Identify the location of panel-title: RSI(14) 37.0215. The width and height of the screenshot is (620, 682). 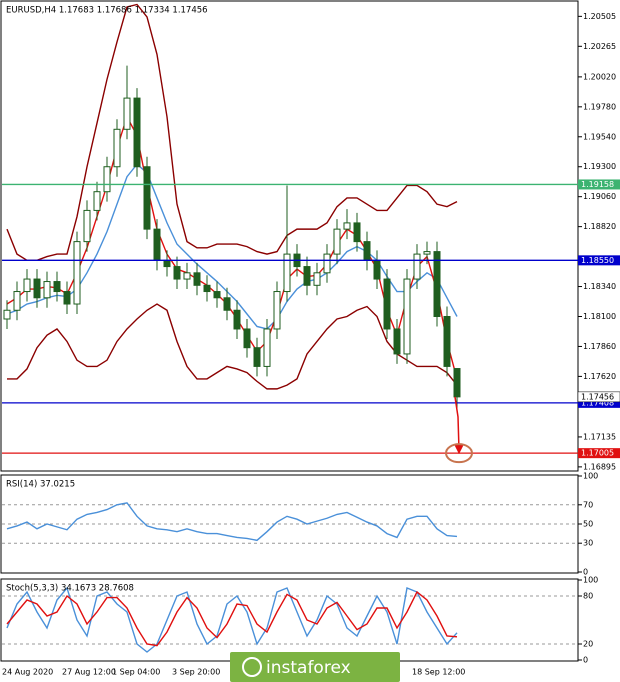
(40, 485).